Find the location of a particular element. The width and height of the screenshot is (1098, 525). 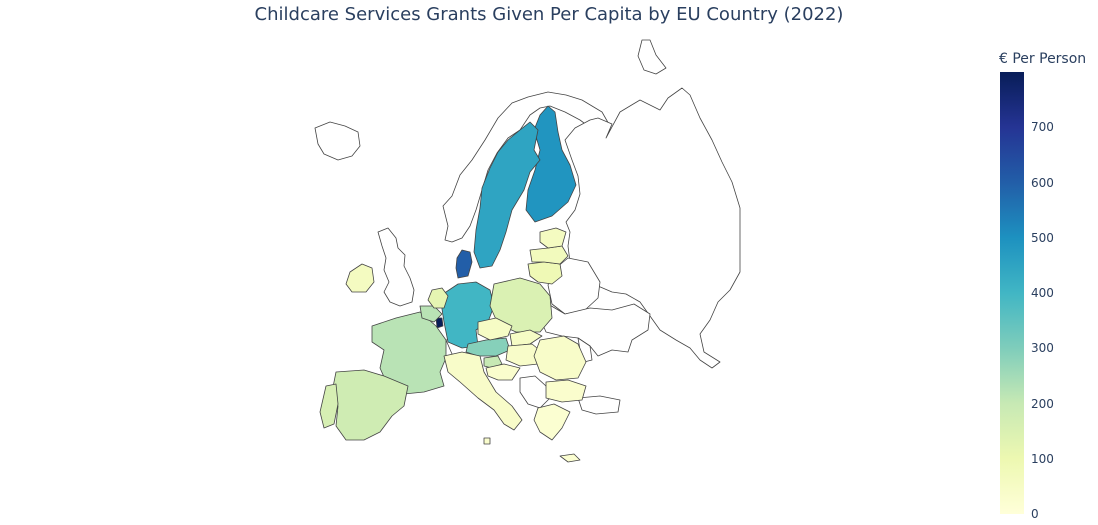

country-denmark is located at coordinates (464, 264).